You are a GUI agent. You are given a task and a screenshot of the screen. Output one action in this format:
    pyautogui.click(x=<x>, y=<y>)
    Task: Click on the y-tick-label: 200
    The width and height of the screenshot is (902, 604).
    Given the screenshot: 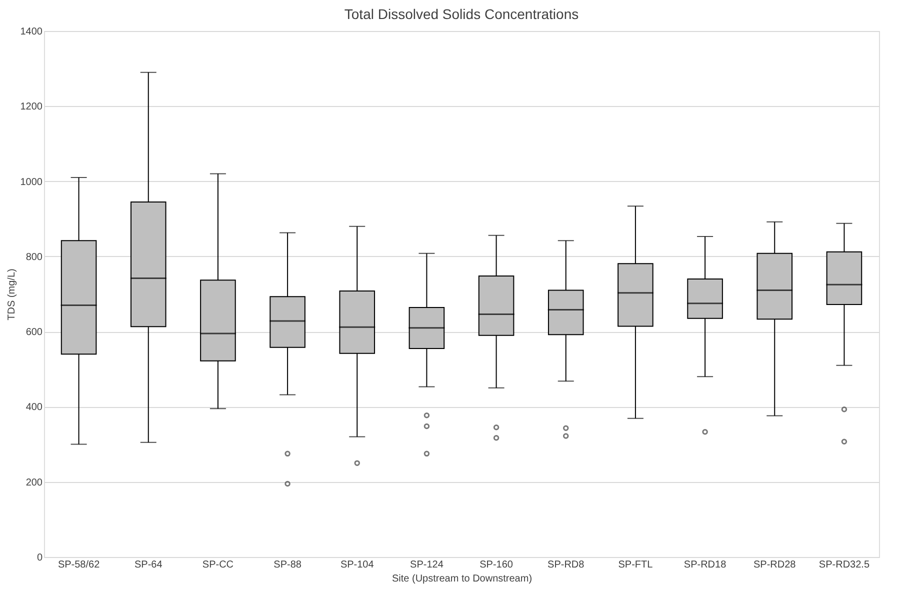 What is the action you would take?
    pyautogui.click(x=34, y=482)
    